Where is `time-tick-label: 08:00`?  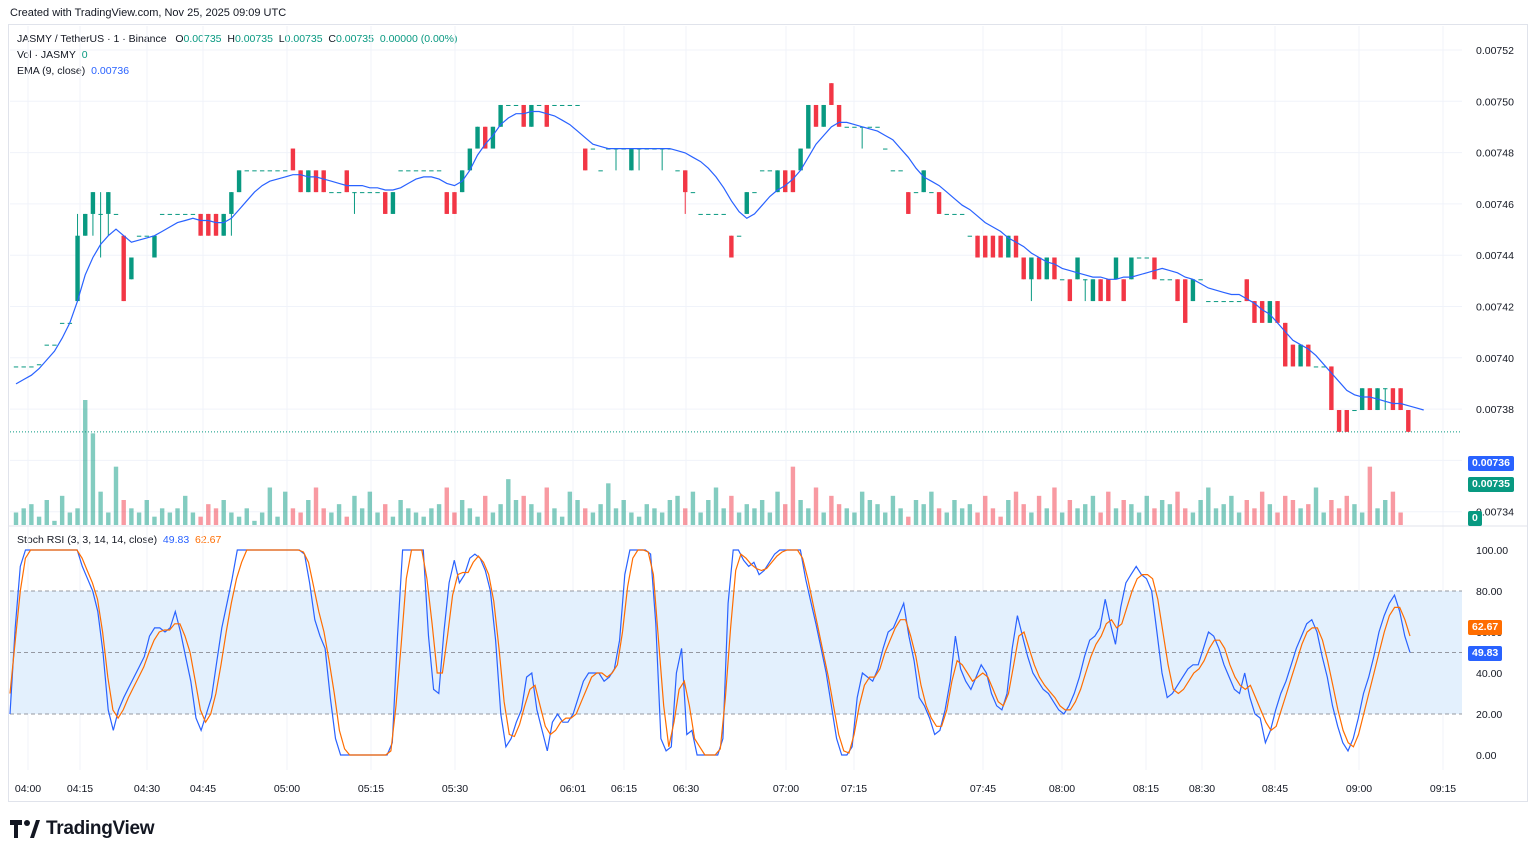
time-tick-label: 08:00 is located at coordinates (1062, 789).